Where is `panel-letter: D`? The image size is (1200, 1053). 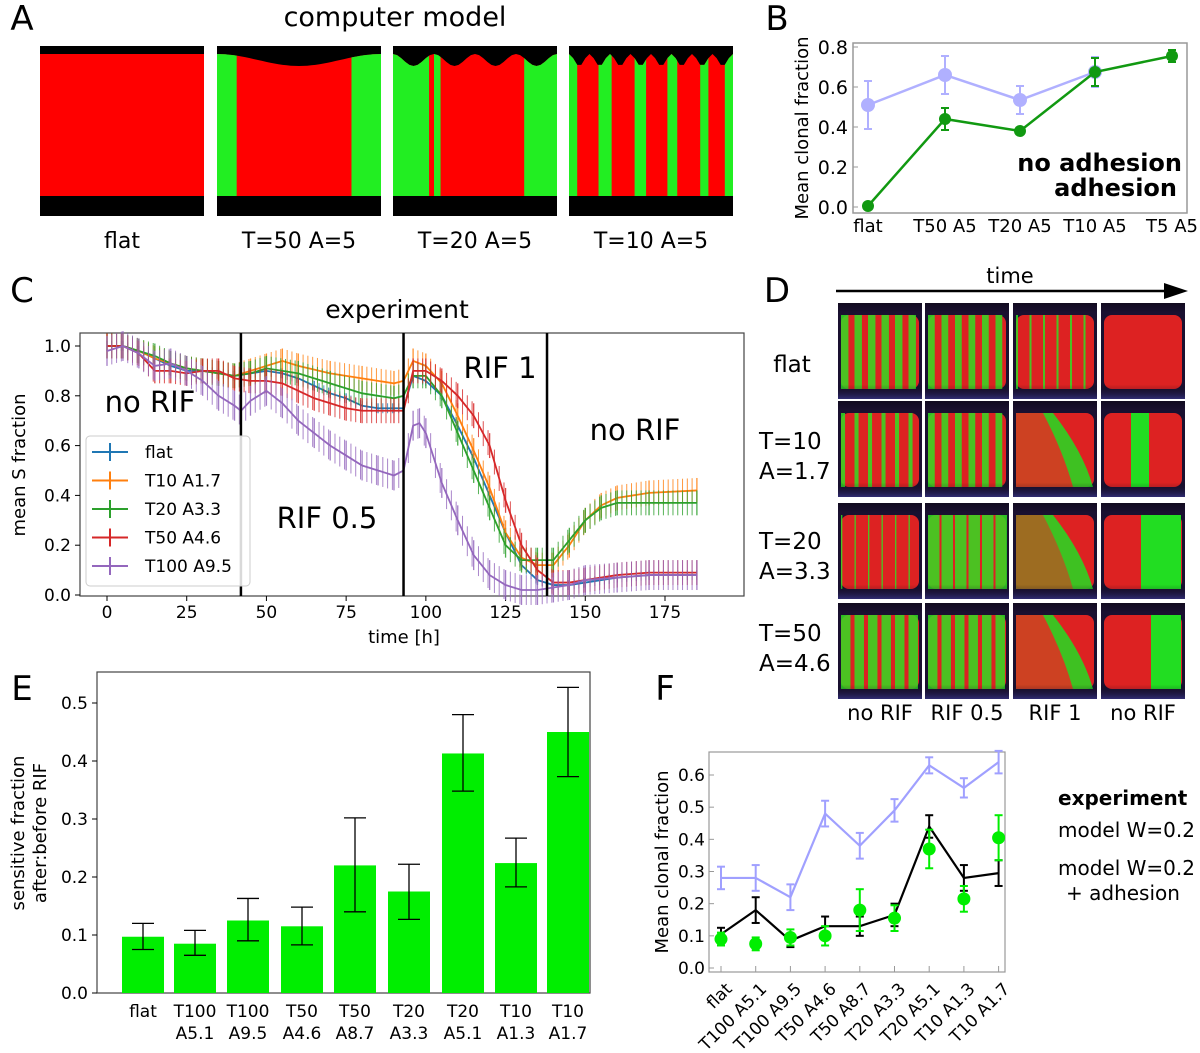 panel-letter: D is located at coordinates (777, 291).